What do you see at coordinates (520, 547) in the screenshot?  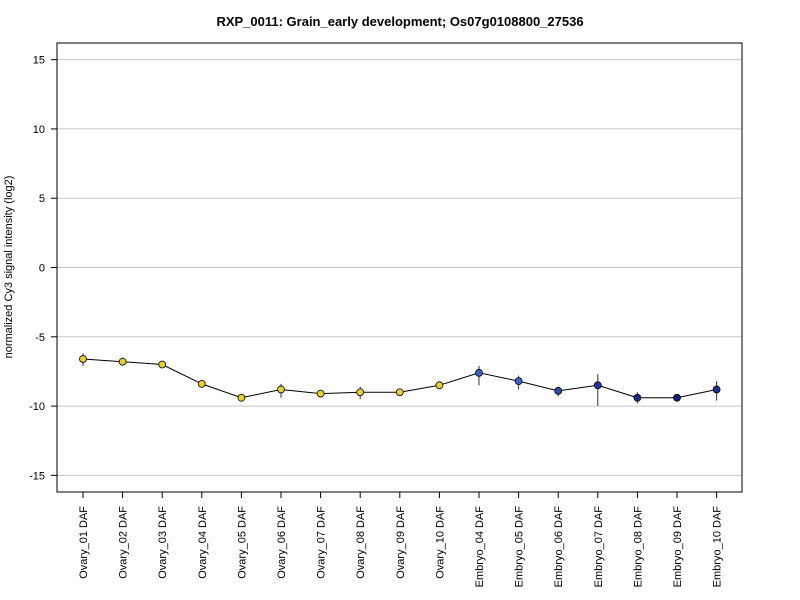 I see `x-tick-label: Embryo_05 DAF` at bounding box center [520, 547].